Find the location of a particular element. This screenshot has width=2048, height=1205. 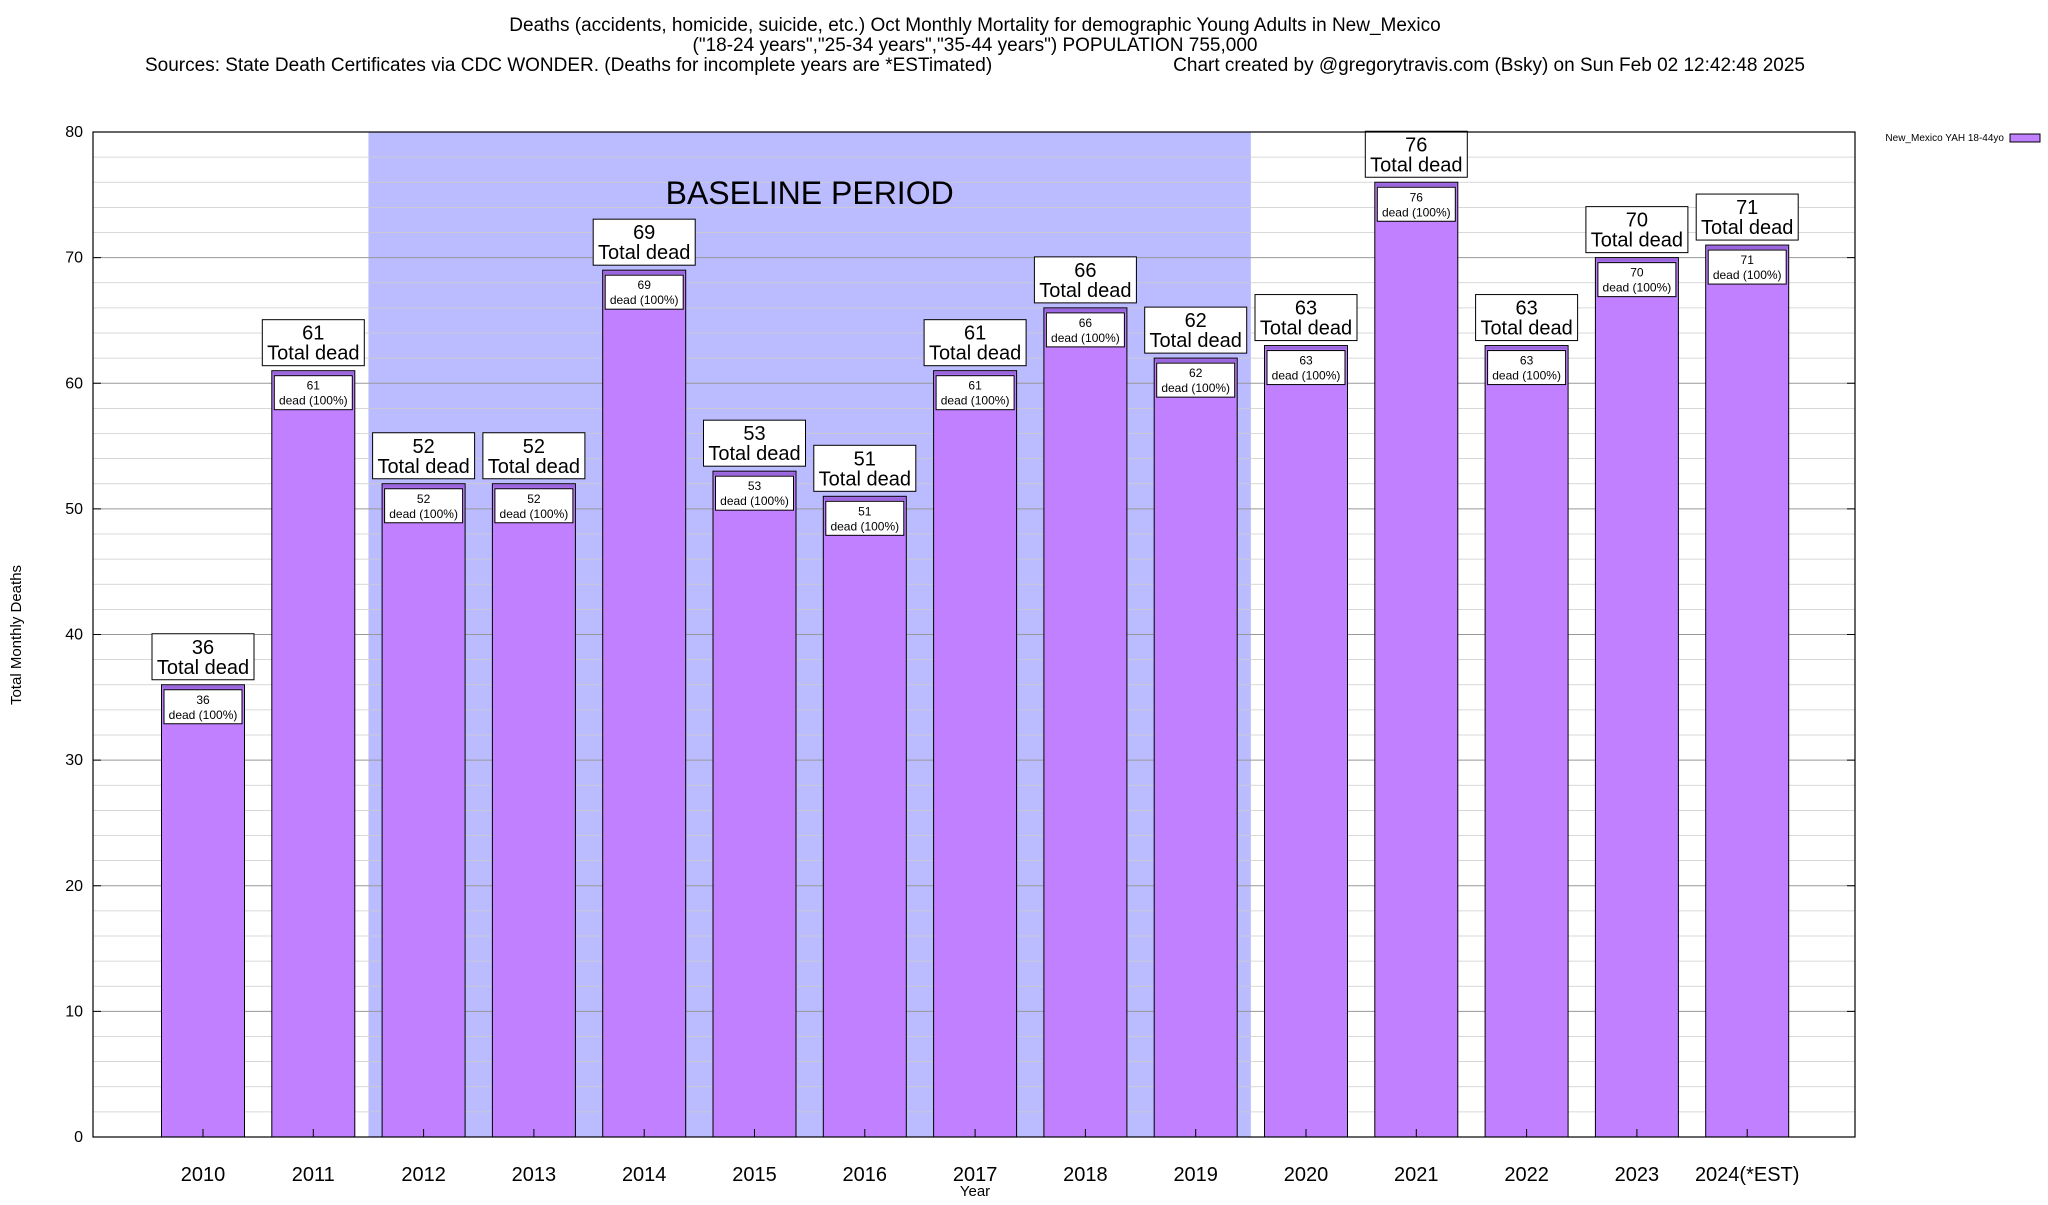

x-tick-label: 2022 is located at coordinates (1526, 1175).